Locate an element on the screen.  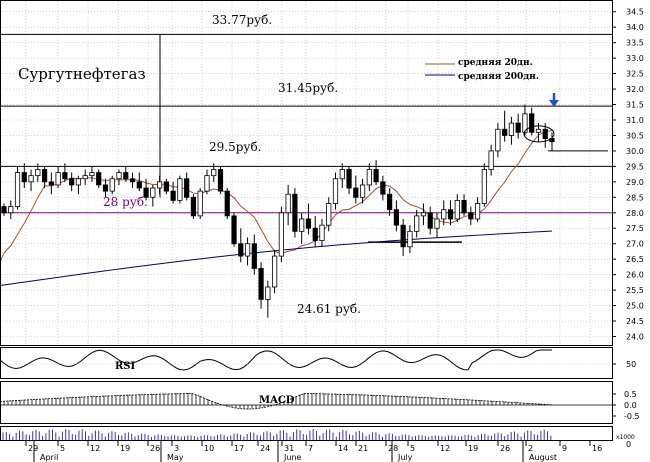
month-label: August is located at coordinates (543, 457).